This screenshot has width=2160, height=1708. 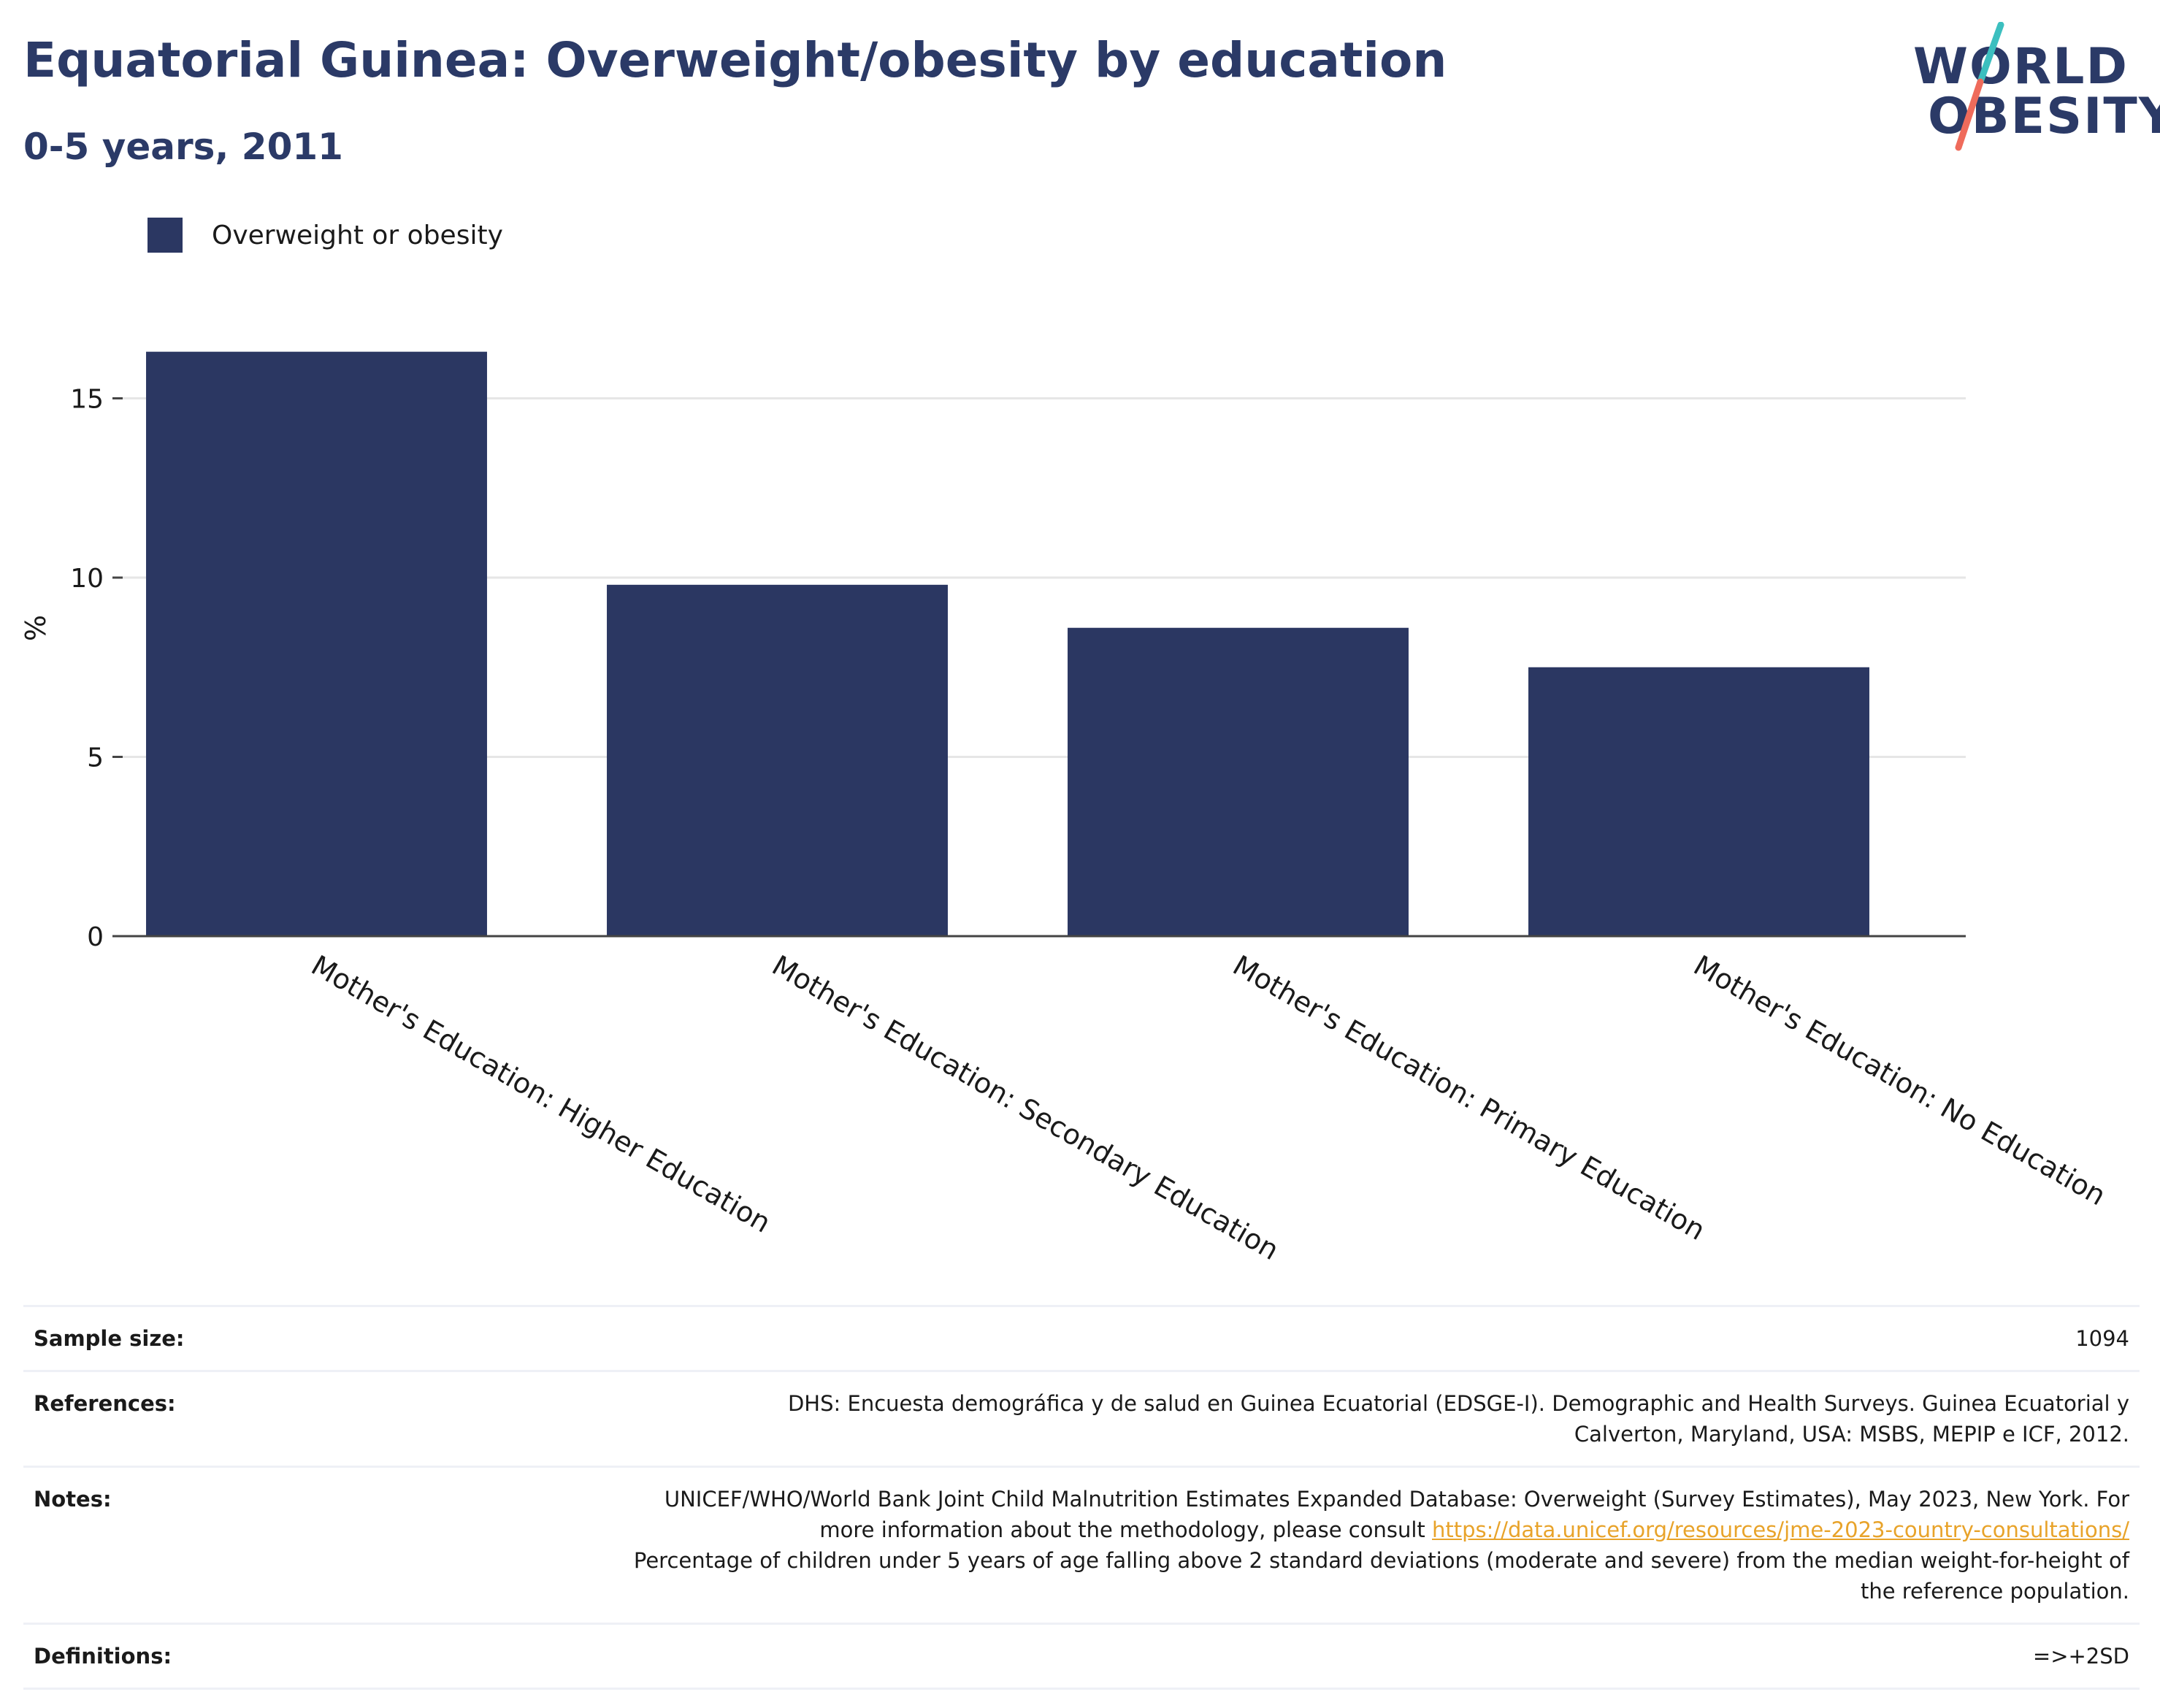 I want to click on definitions-label: Definitions:, so click(x=103, y=1656).